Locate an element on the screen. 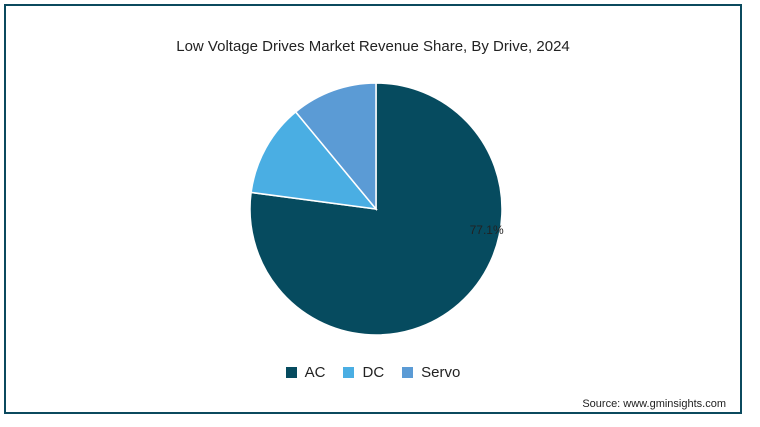 This screenshot has width=760, height=427. pie-slice-dc is located at coordinates (314, 160).